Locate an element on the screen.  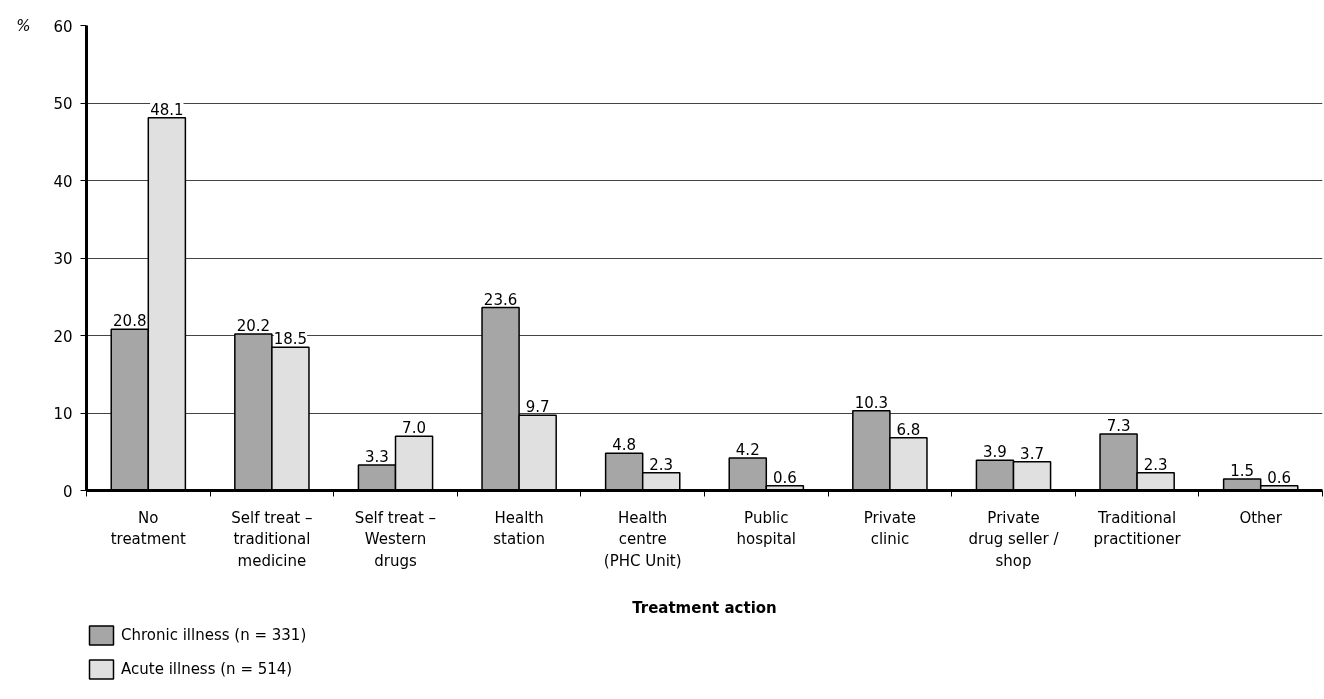
y-tick-label: 20 is located at coordinates (63, 336).